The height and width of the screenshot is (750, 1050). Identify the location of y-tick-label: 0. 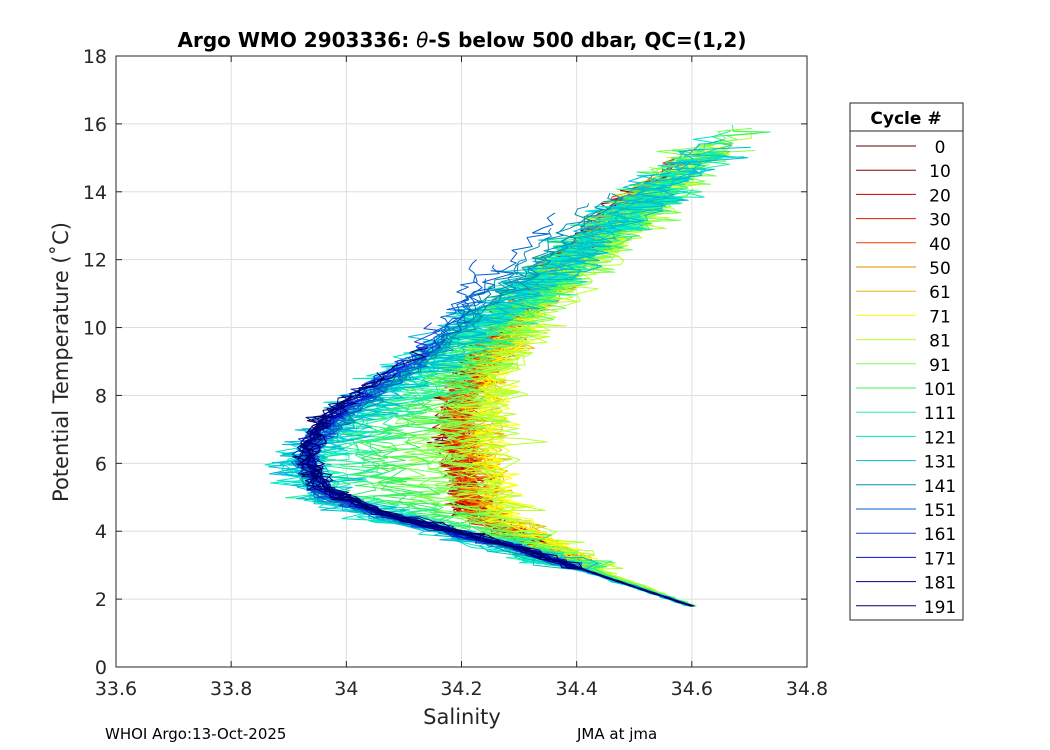
(101, 668).